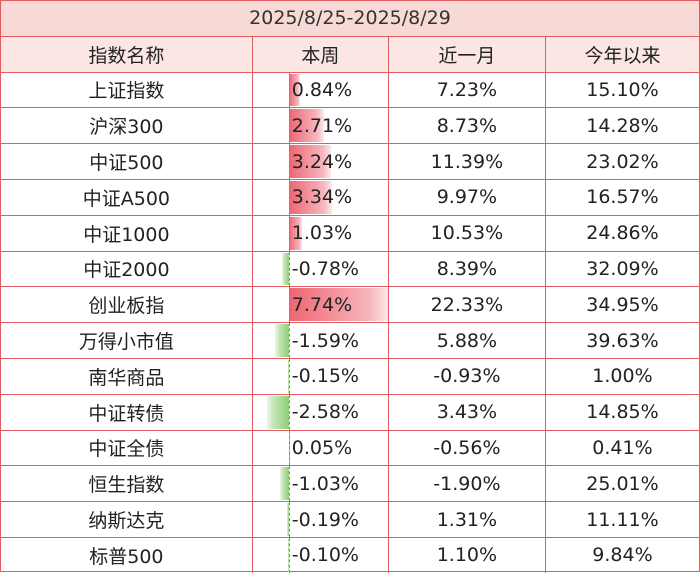 The image size is (700, 573). I want to click on ytd-return-cell: 15.10%, so click(621, 90).